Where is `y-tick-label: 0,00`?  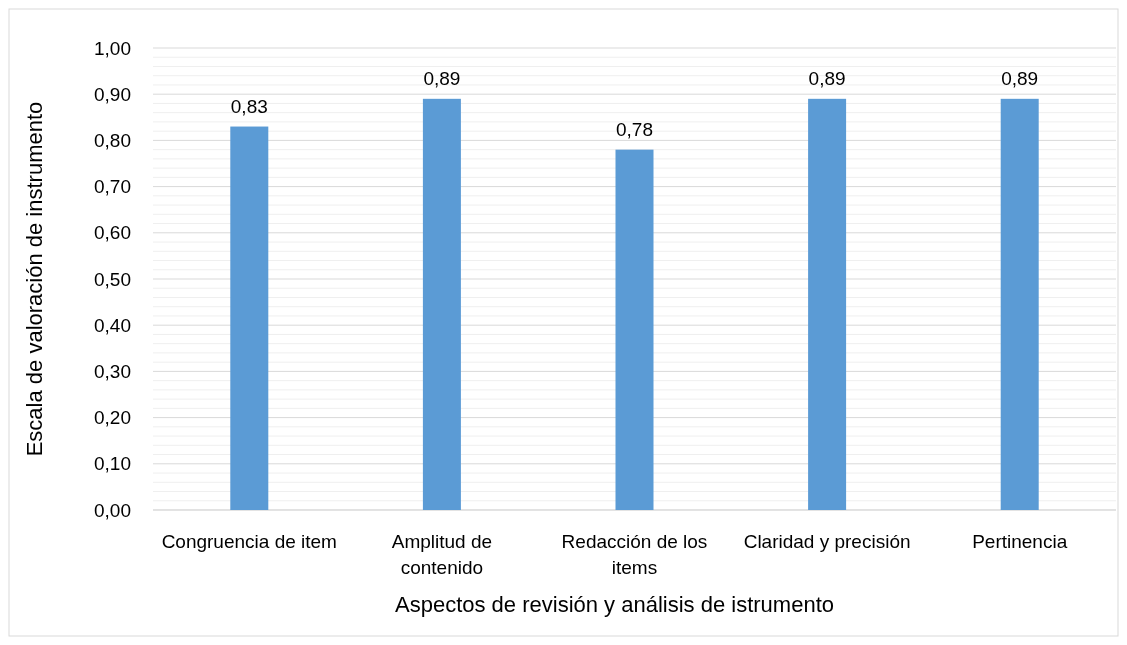
y-tick-label: 0,00 is located at coordinates (112, 510).